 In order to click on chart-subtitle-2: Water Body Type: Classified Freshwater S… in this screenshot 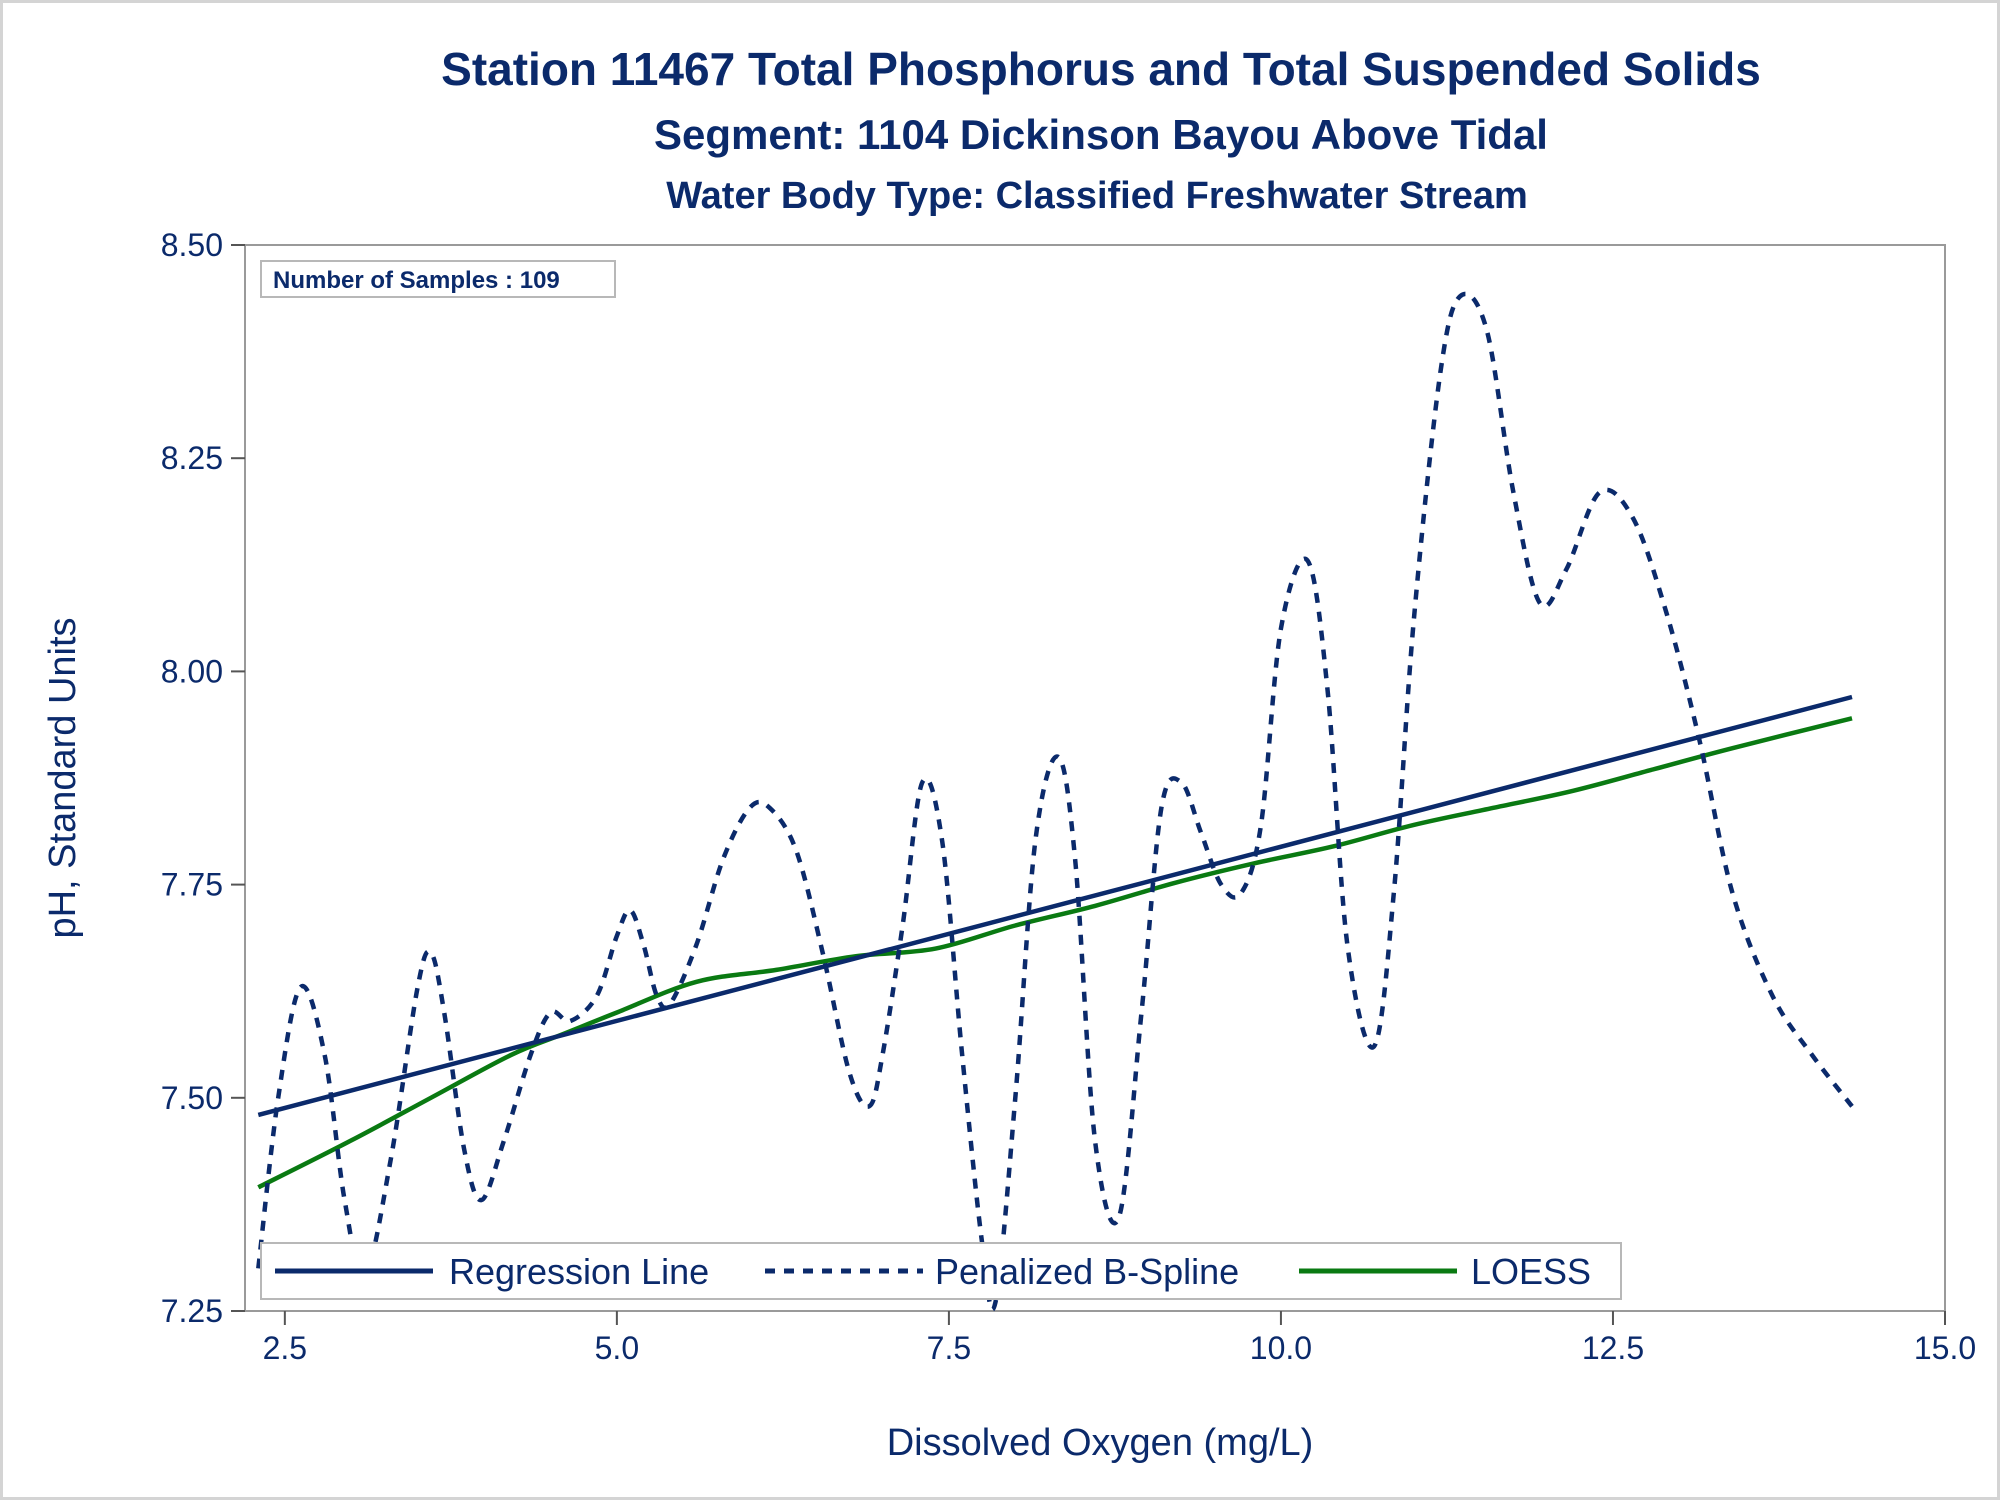, I will do `click(1097, 196)`.